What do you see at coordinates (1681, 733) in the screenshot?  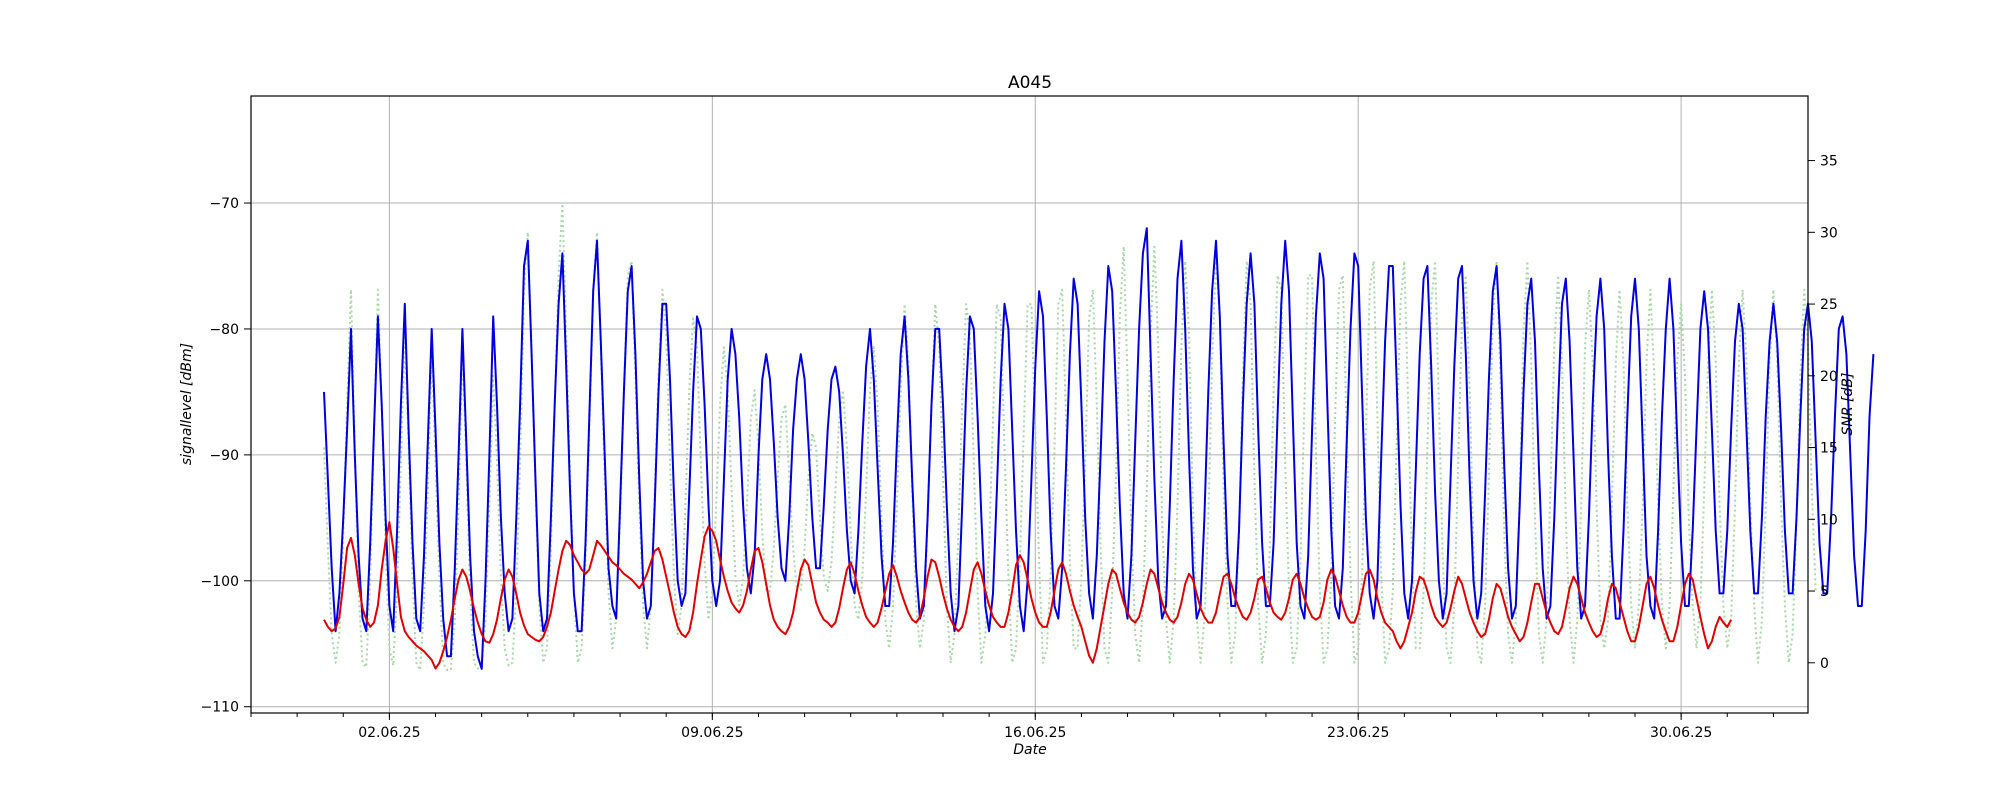 I see `x-tick-label: 30.06.25` at bounding box center [1681, 733].